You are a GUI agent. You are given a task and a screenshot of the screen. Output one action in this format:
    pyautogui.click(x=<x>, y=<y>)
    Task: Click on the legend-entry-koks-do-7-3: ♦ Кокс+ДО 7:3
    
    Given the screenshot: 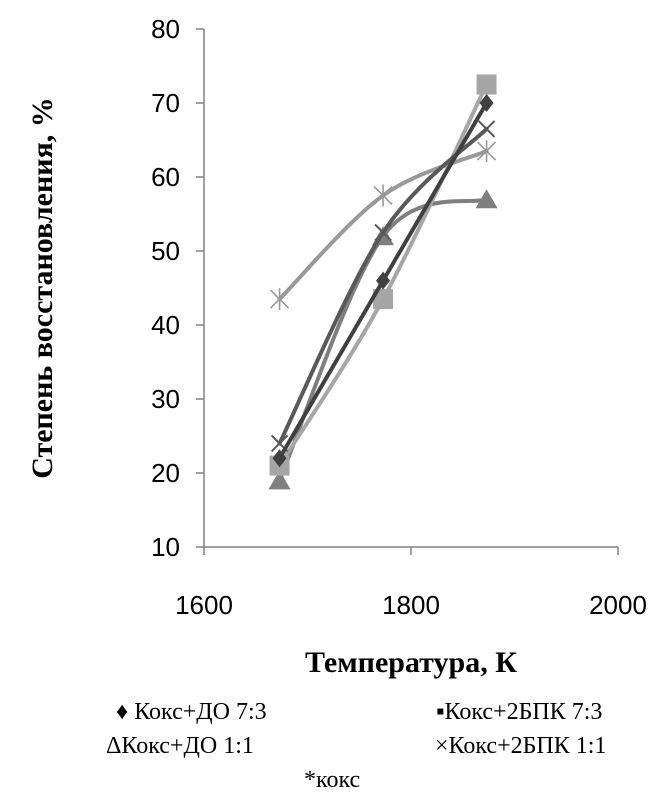 What is the action you would take?
    pyautogui.click(x=191, y=712)
    